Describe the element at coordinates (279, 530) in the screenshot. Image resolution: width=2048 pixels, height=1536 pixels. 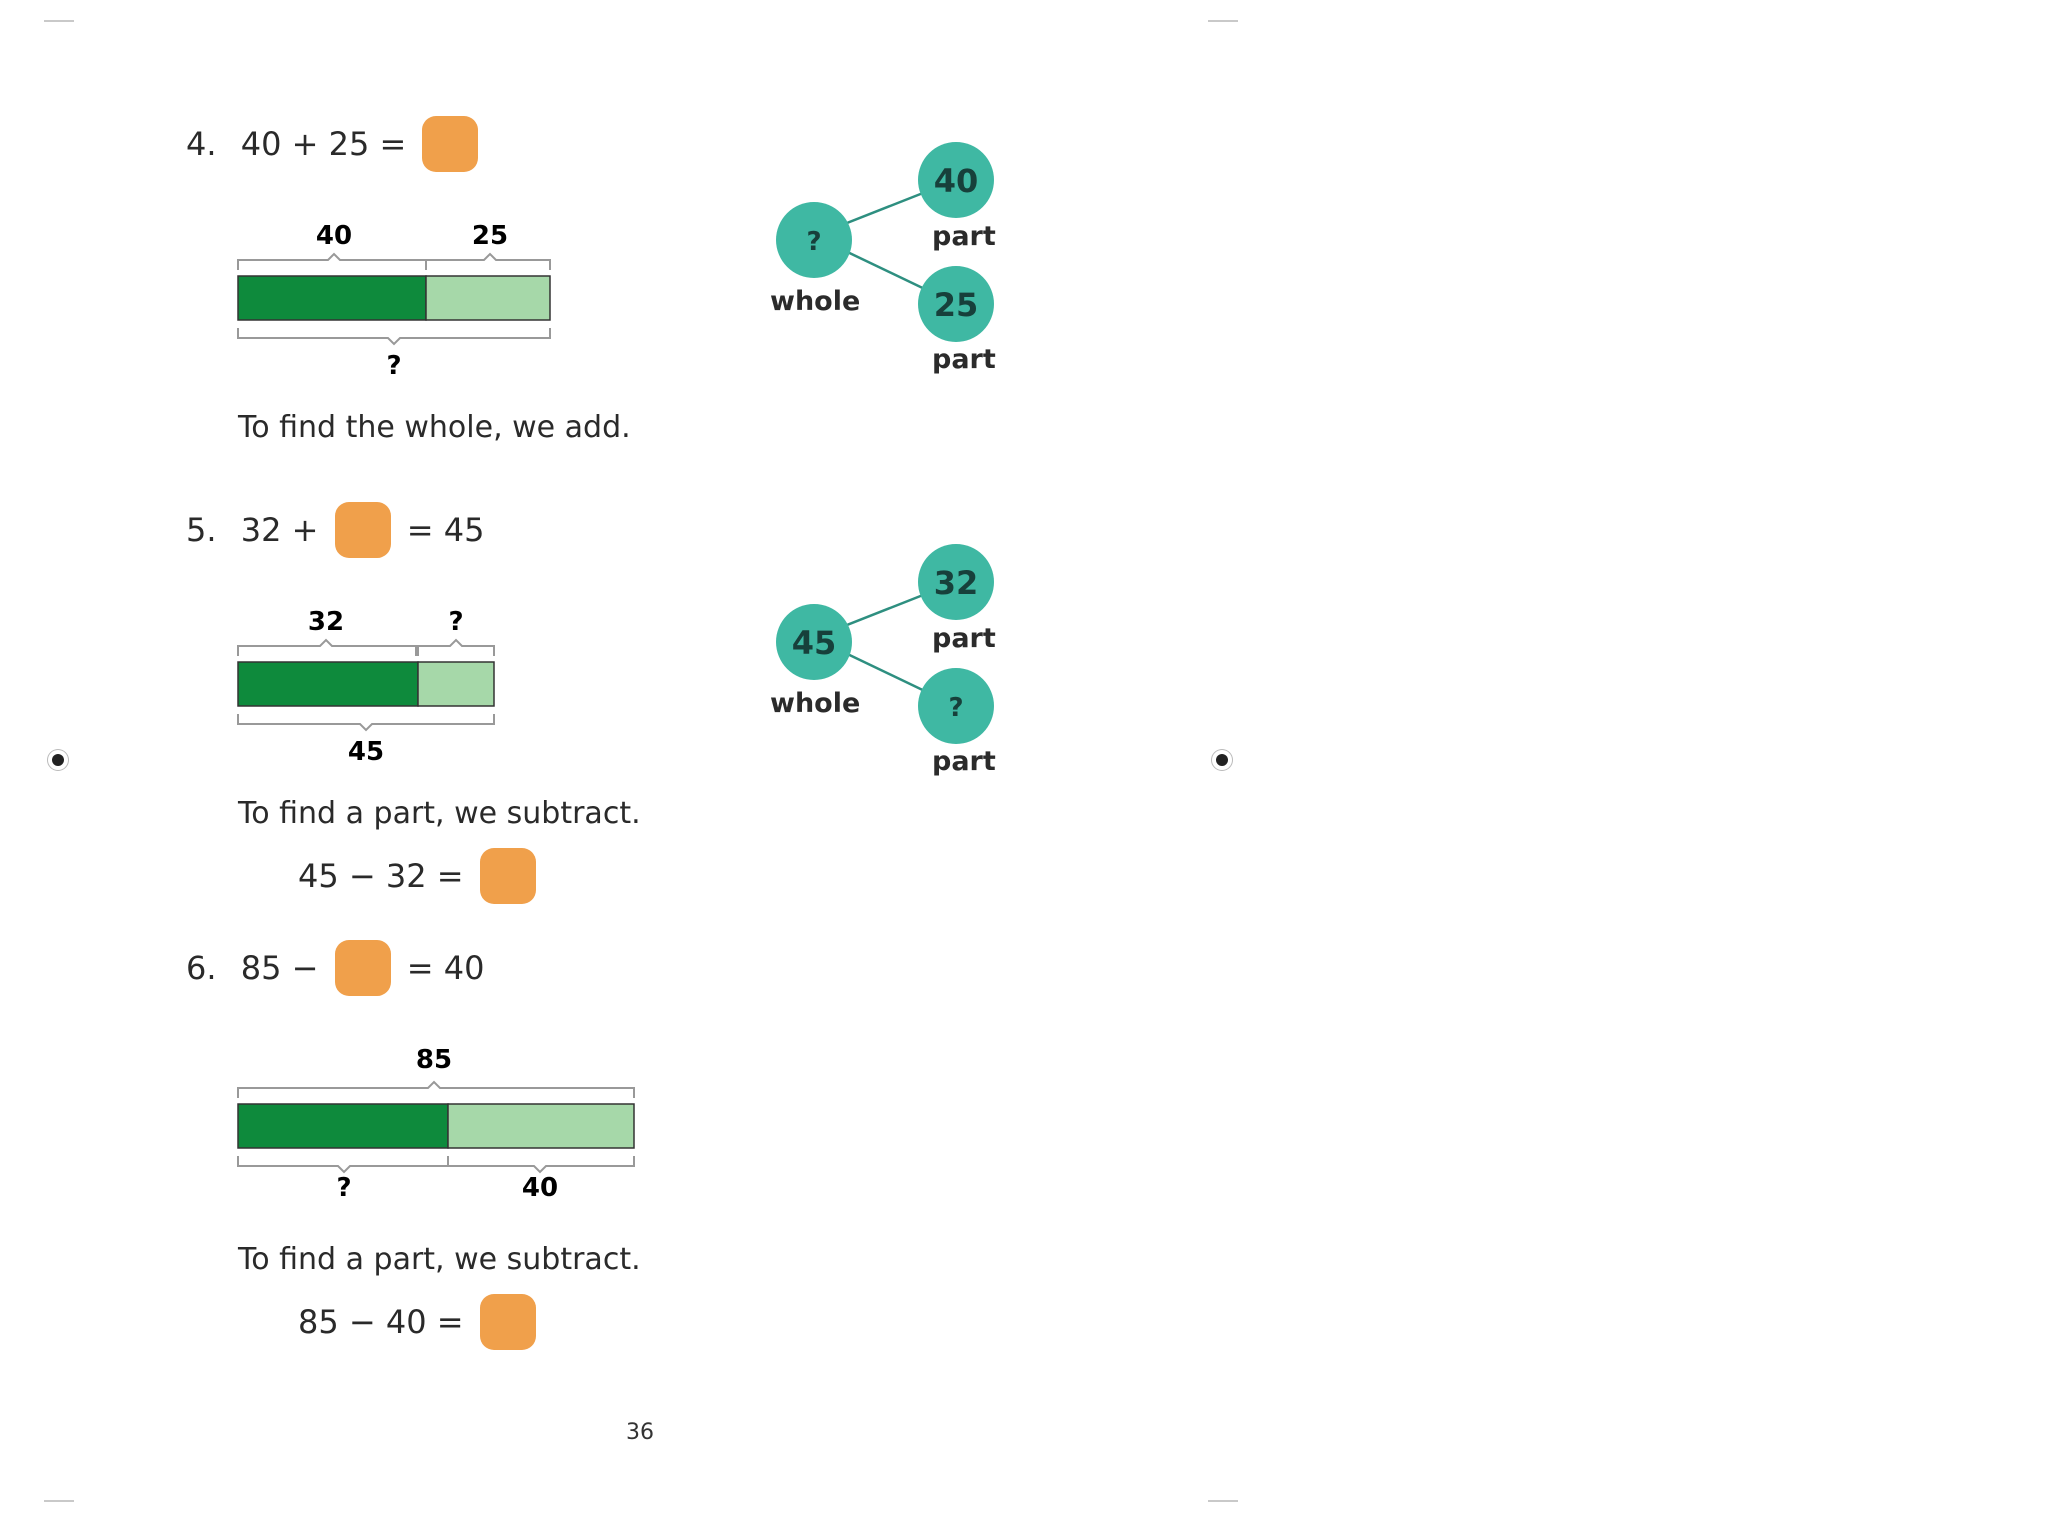
I see `equation-left: 32 +` at that location.